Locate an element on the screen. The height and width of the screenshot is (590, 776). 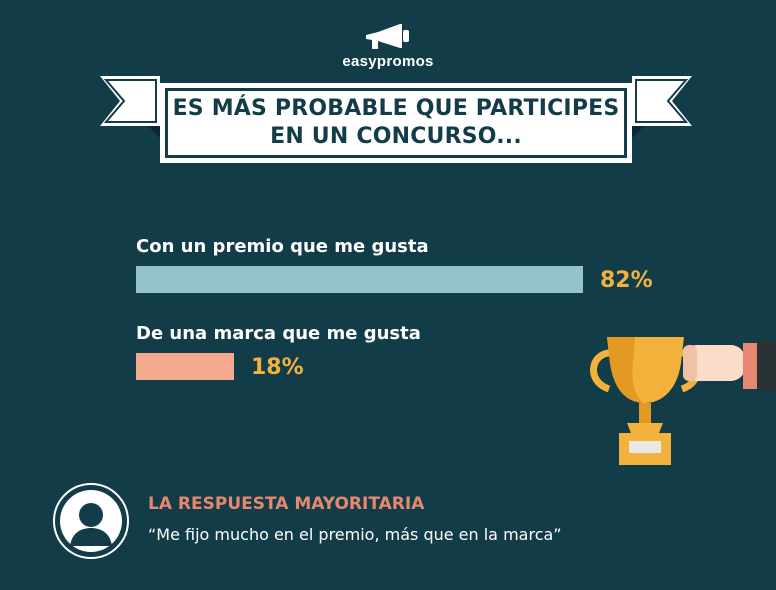
bar-label-premio: Con un premio que me gusta is located at coordinates (282, 246).